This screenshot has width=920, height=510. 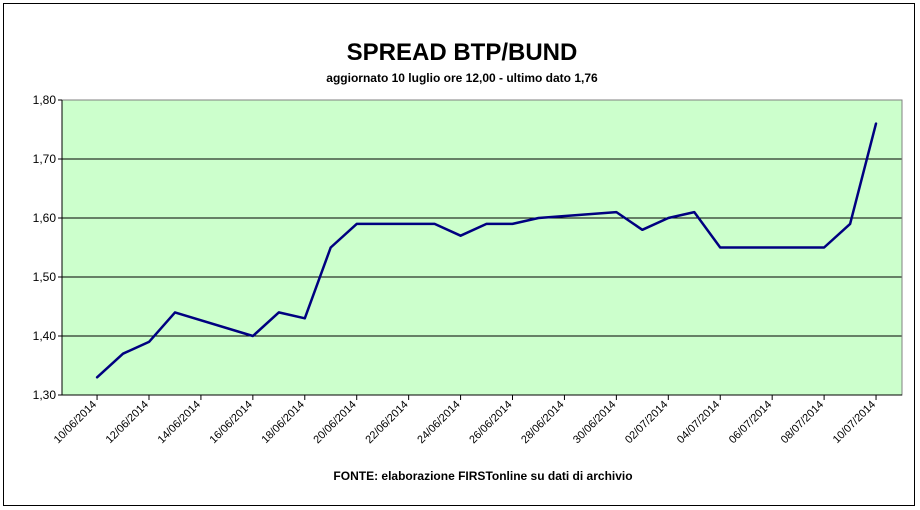 What do you see at coordinates (438, 422) in the screenshot?
I see `x-tick-label: 24/06/2014` at bounding box center [438, 422].